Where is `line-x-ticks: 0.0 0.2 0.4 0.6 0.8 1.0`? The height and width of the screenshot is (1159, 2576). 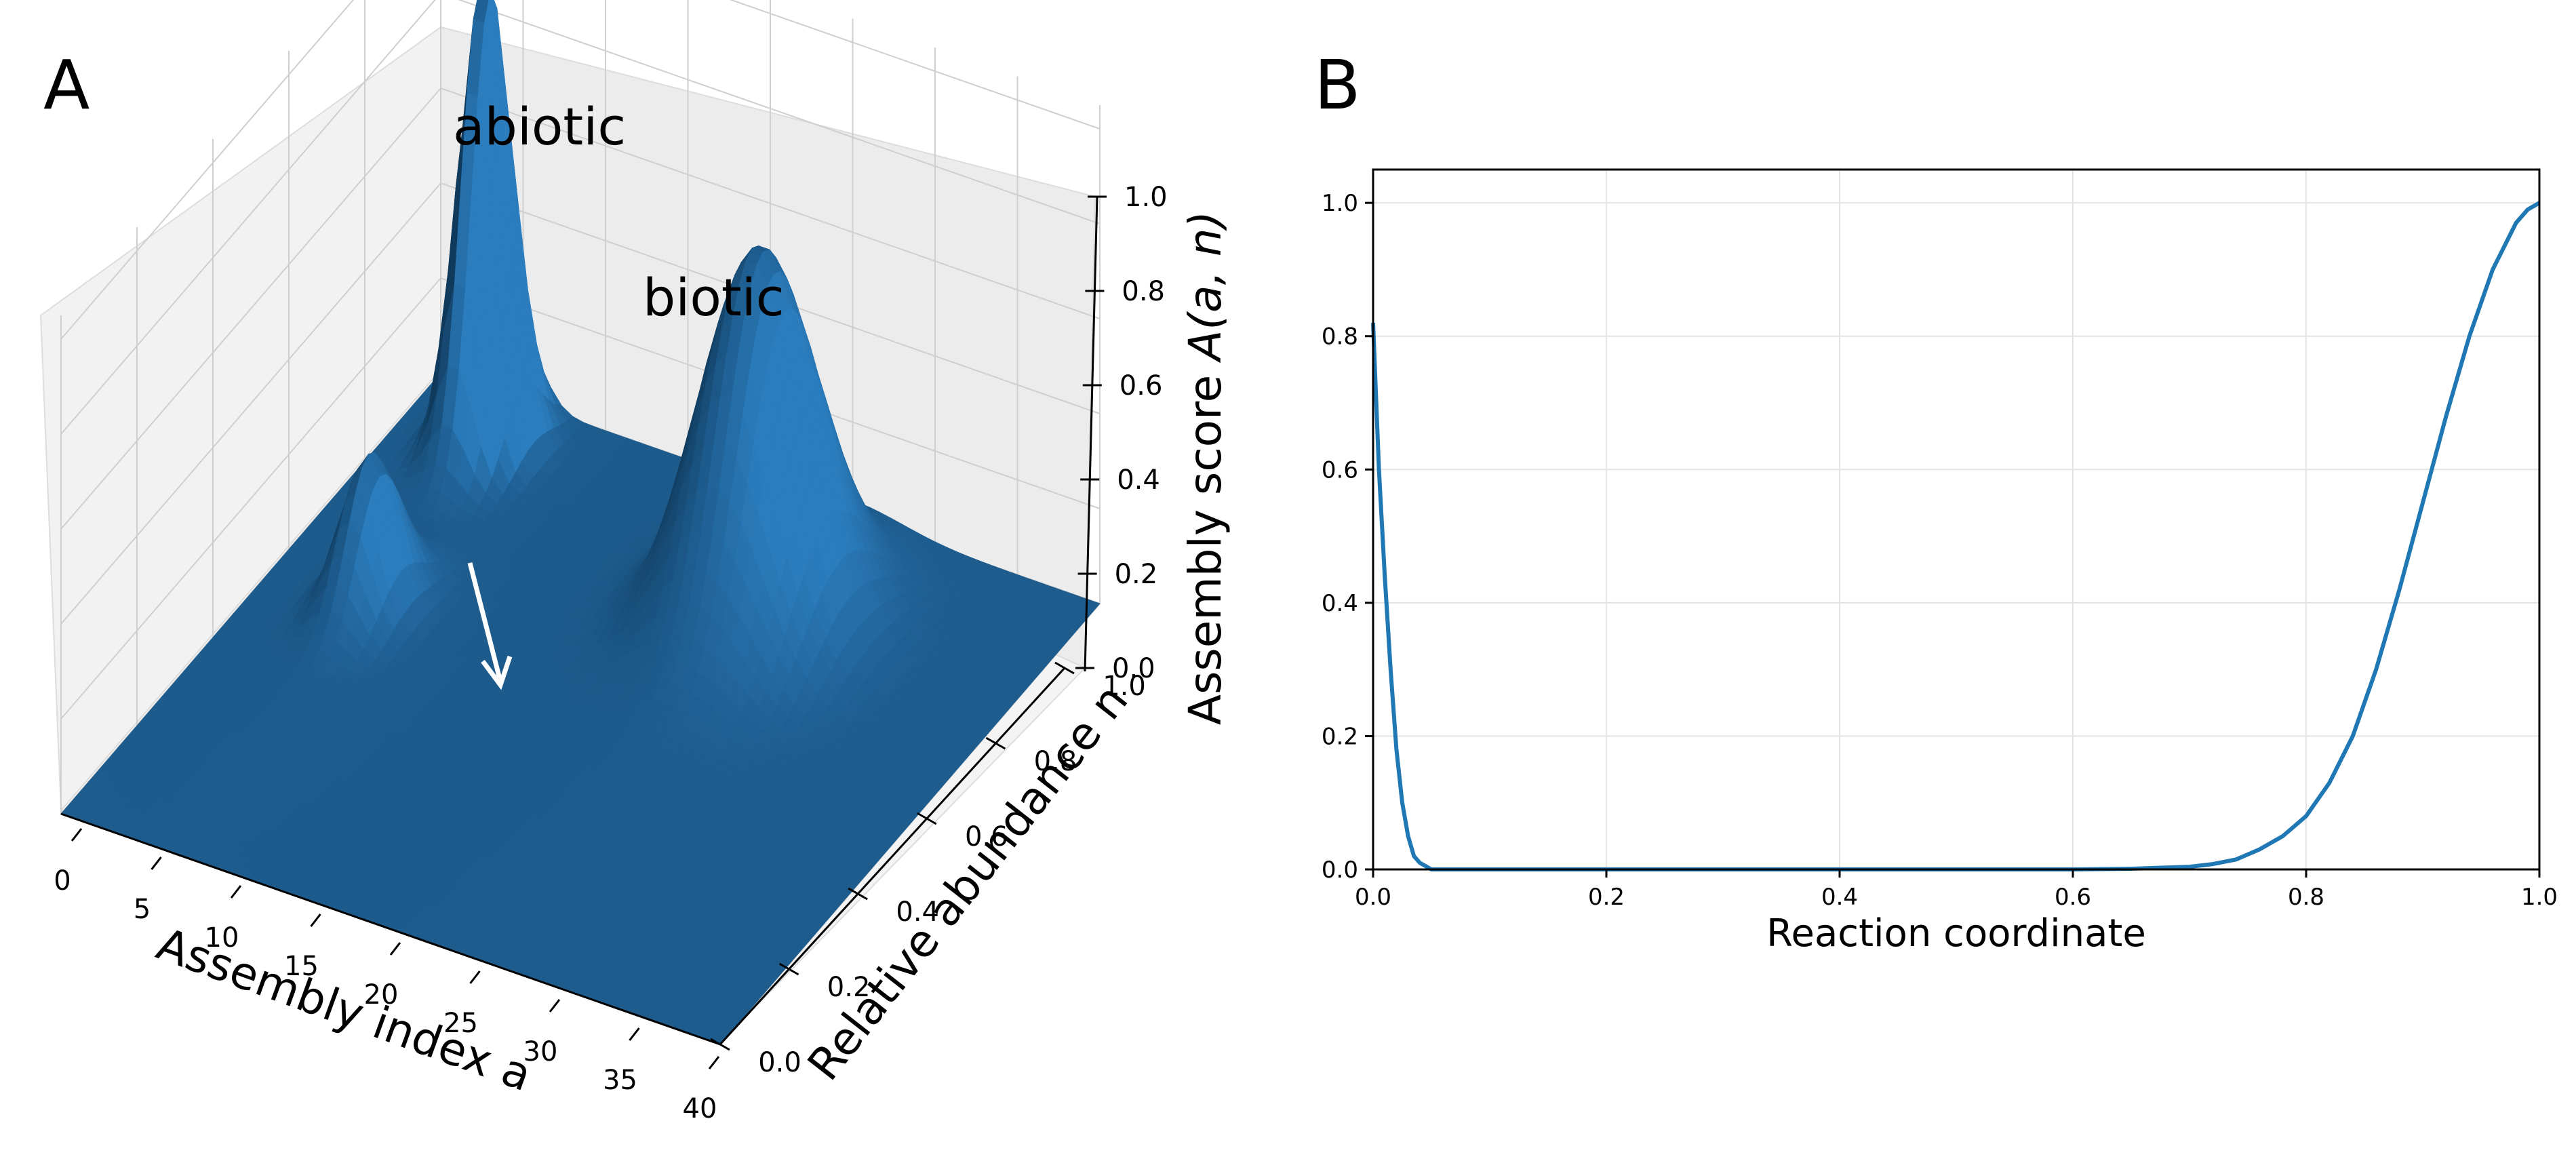
line-x-ticks: 0.0 0.2 0.4 0.6 0.8 1.0 is located at coordinates (1957, 890).